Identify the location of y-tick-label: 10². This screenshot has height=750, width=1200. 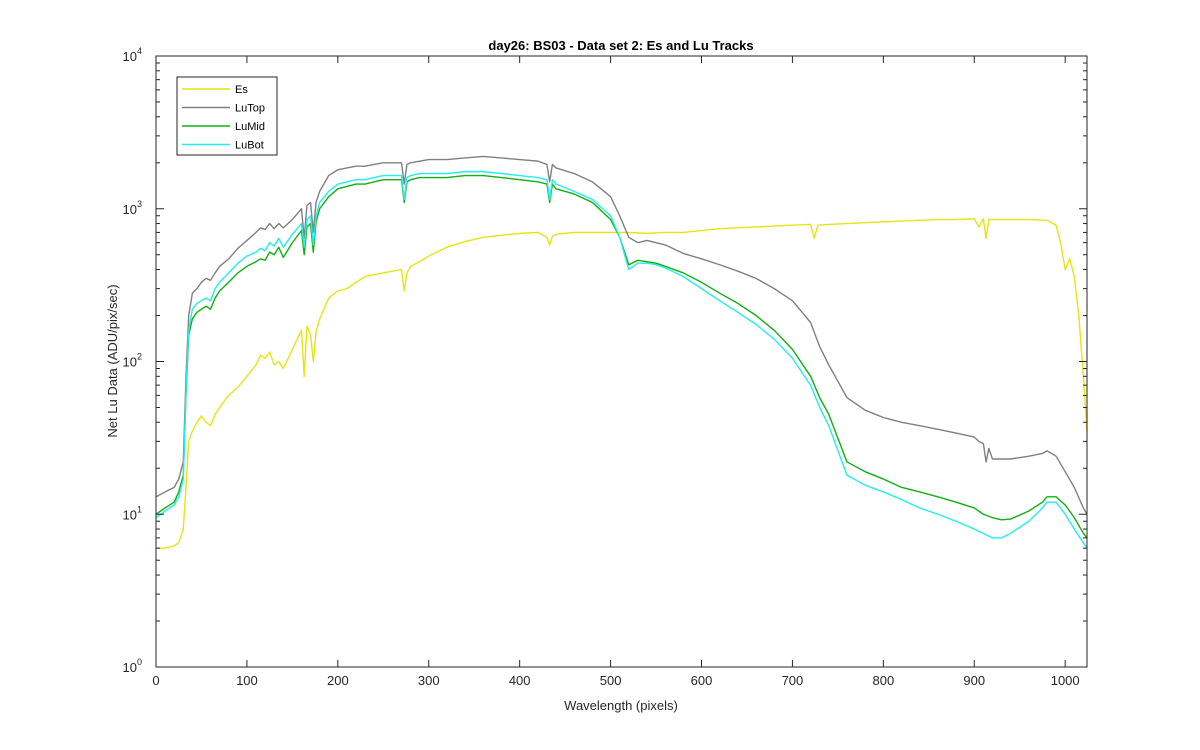
(132, 361).